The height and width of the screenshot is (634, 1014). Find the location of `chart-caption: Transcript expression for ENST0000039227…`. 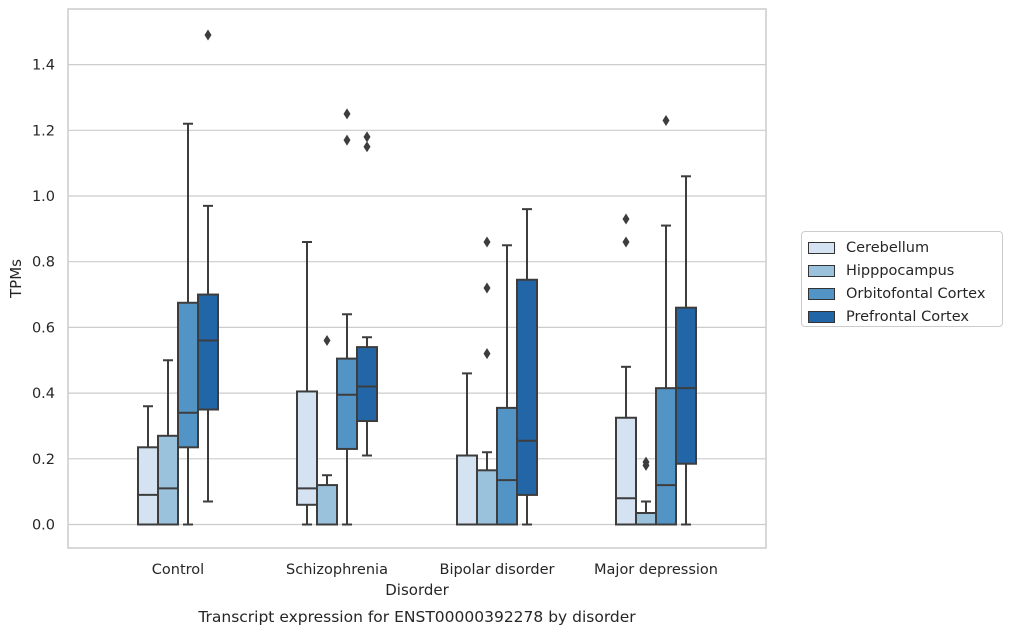

chart-caption: Transcript expression for ENST0000039227… is located at coordinates (416, 617).